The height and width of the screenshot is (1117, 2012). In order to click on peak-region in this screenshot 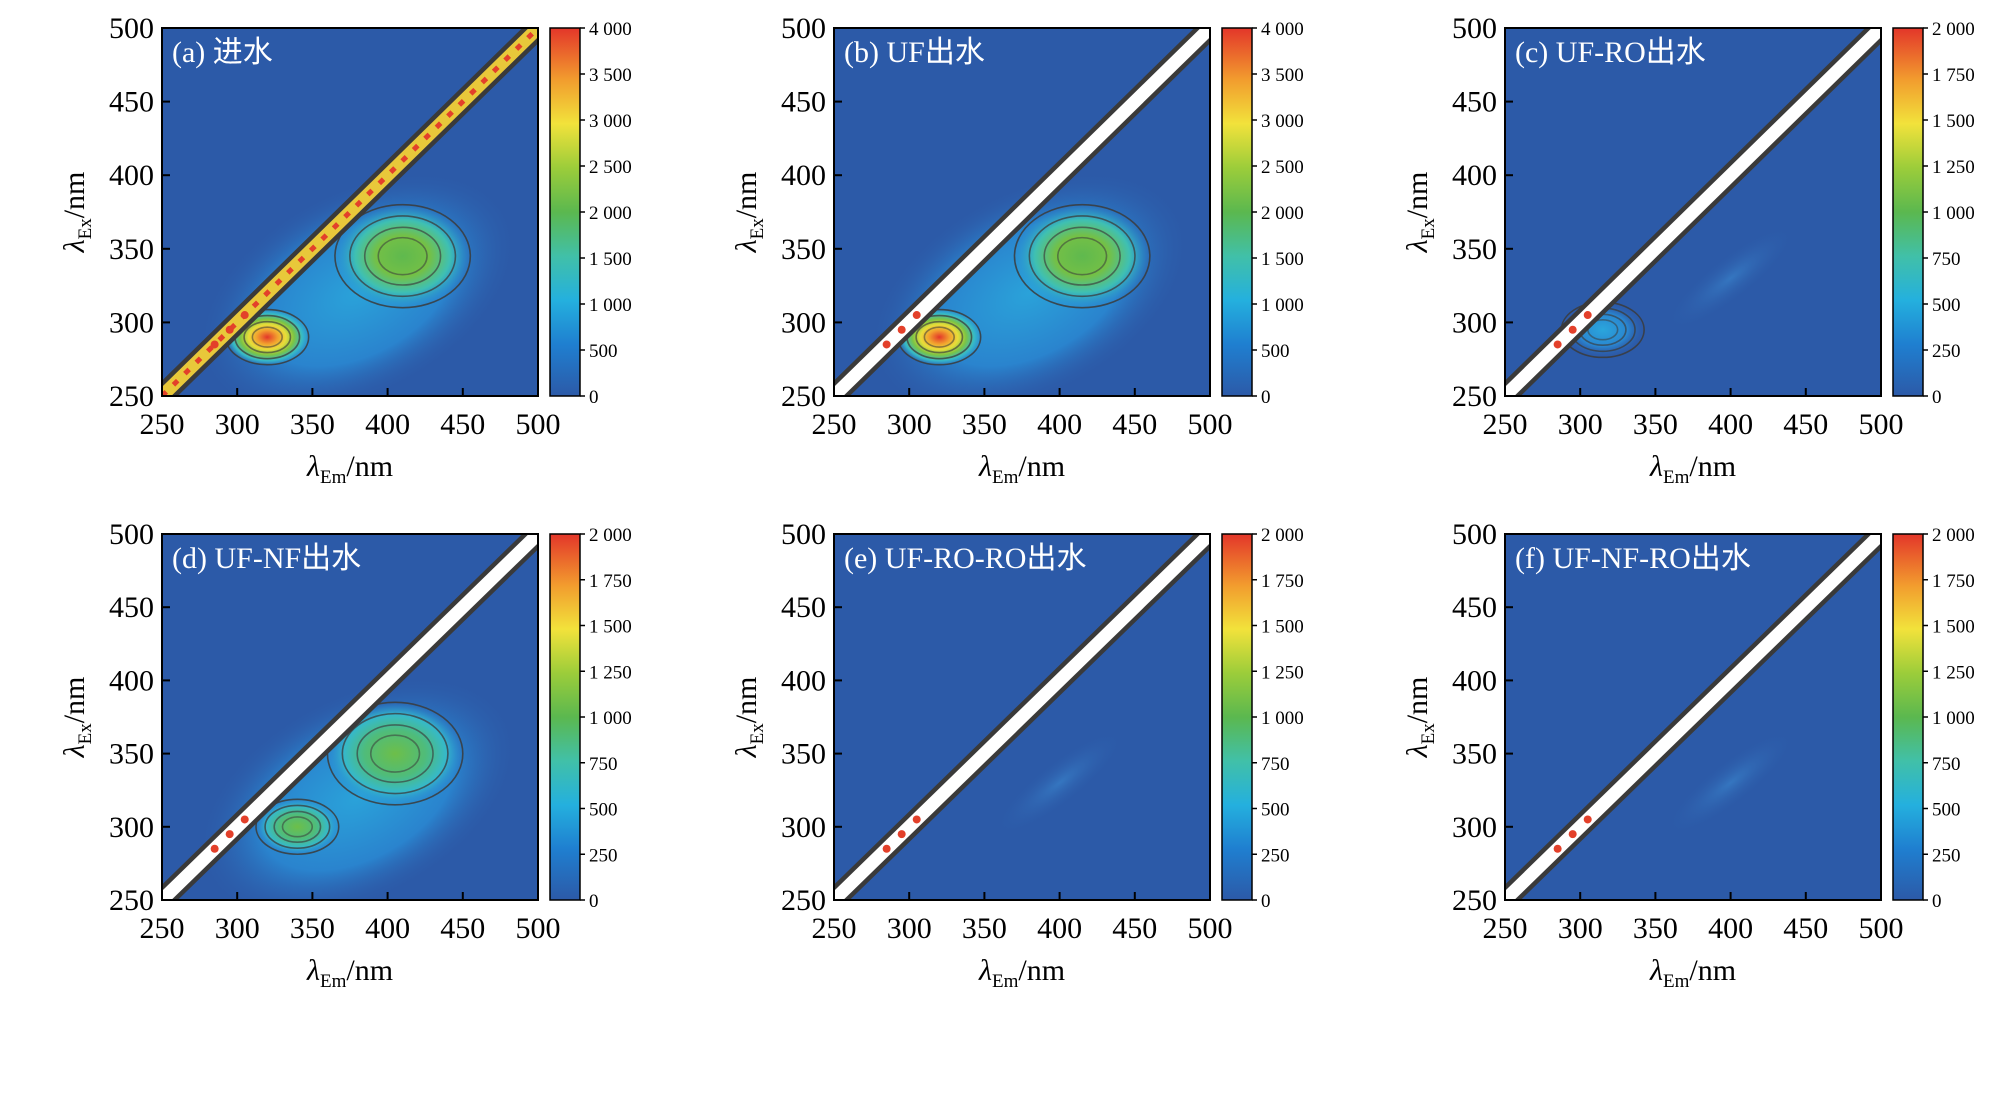, I will do `click(402, 256)`.